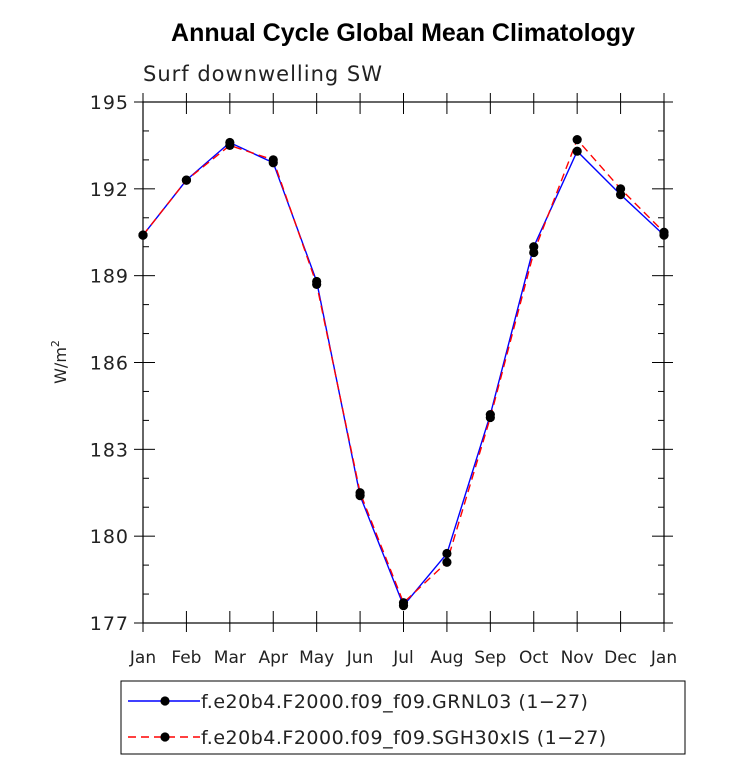 This screenshot has height=759, width=733. What do you see at coordinates (446, 658) in the screenshot?
I see `x-tick-label: Aug` at bounding box center [446, 658].